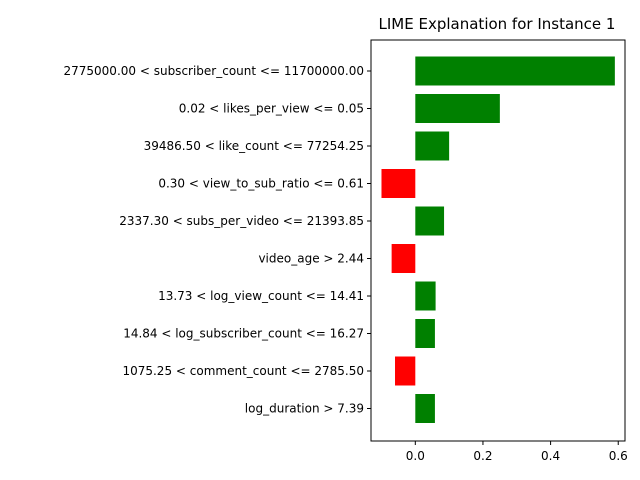 The width and height of the screenshot is (640, 480). I want to click on y-tick-label-1: 0.02 < likes_per_view <= 0.05, so click(271, 109).